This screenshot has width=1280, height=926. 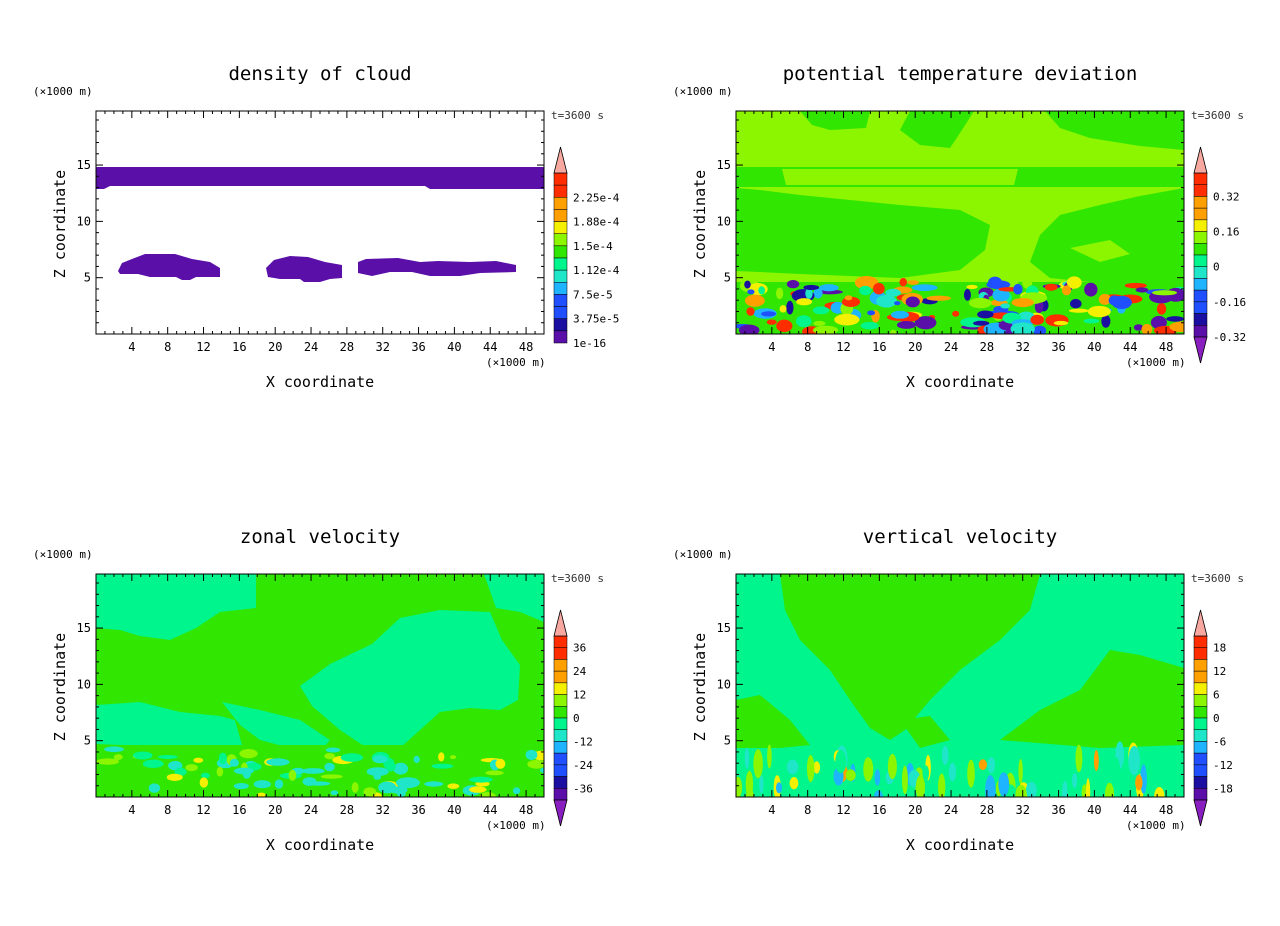 What do you see at coordinates (900, 177) in the screenshot?
I see `field-band-inner` at bounding box center [900, 177].